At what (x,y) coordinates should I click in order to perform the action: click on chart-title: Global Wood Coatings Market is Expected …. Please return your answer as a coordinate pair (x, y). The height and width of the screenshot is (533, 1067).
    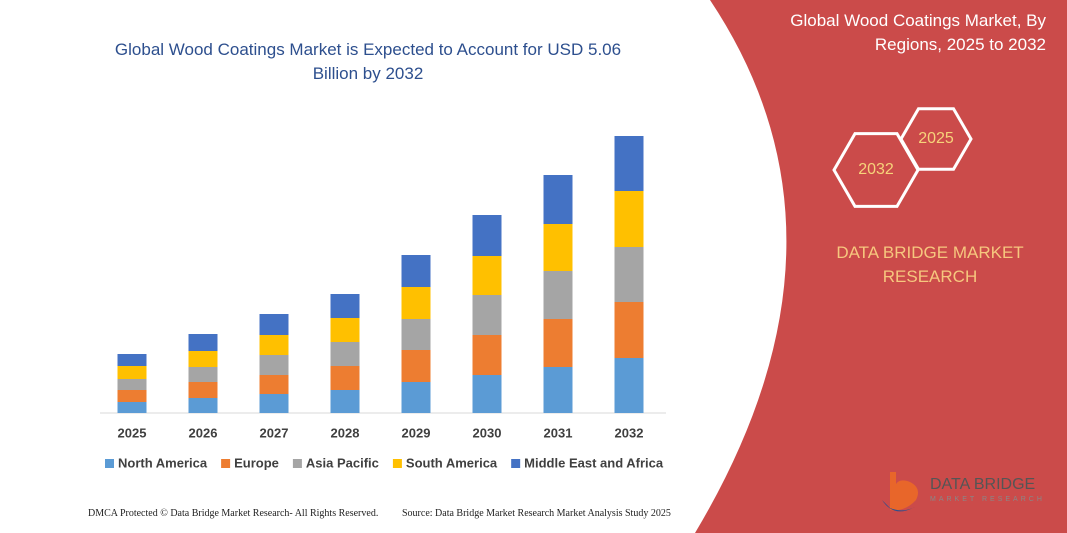
    Looking at the image, I should click on (368, 61).